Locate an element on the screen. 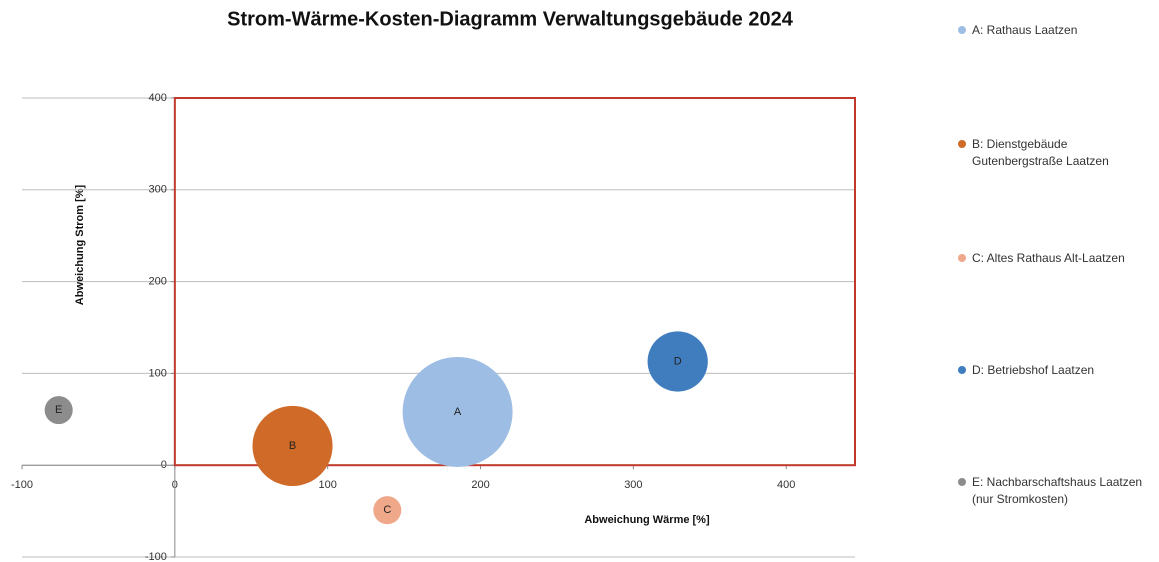 This screenshot has width=1159, height=562. y-tick-label: 400 is located at coordinates (157, 98).